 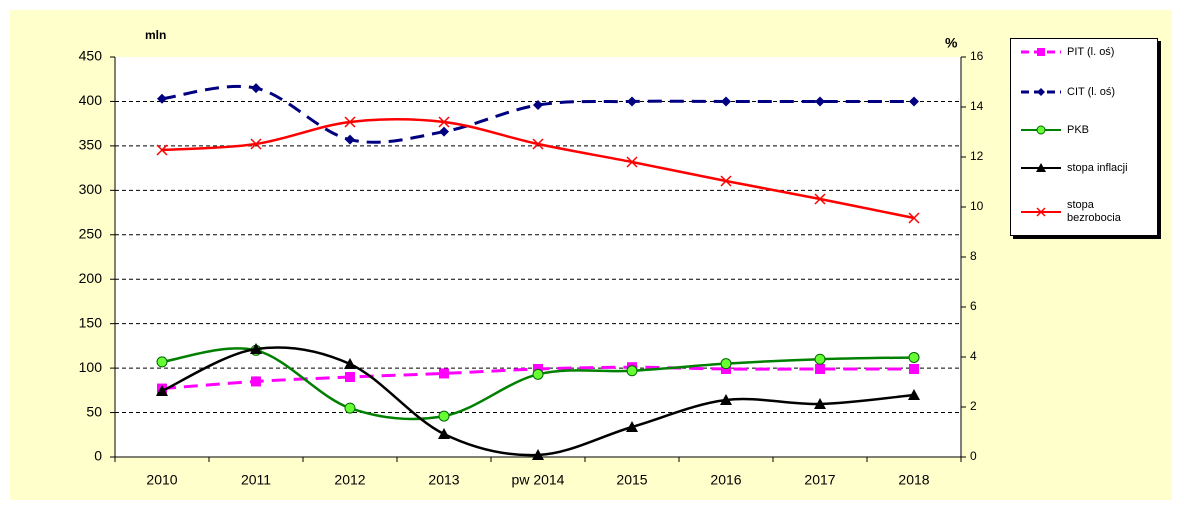 I want to click on legend-item: CIT (l. oś), so click(x=1083, y=92).